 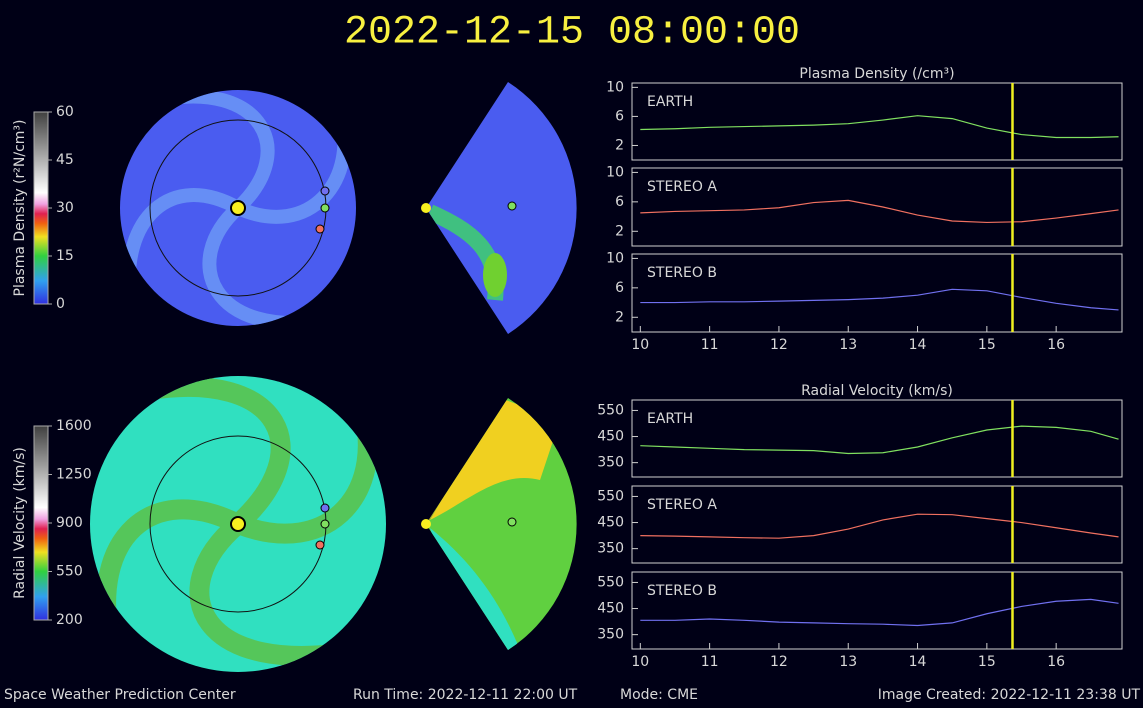 What do you see at coordinates (120, 695) in the screenshot?
I see `footer-center: Space Weather Prediction Center` at bounding box center [120, 695].